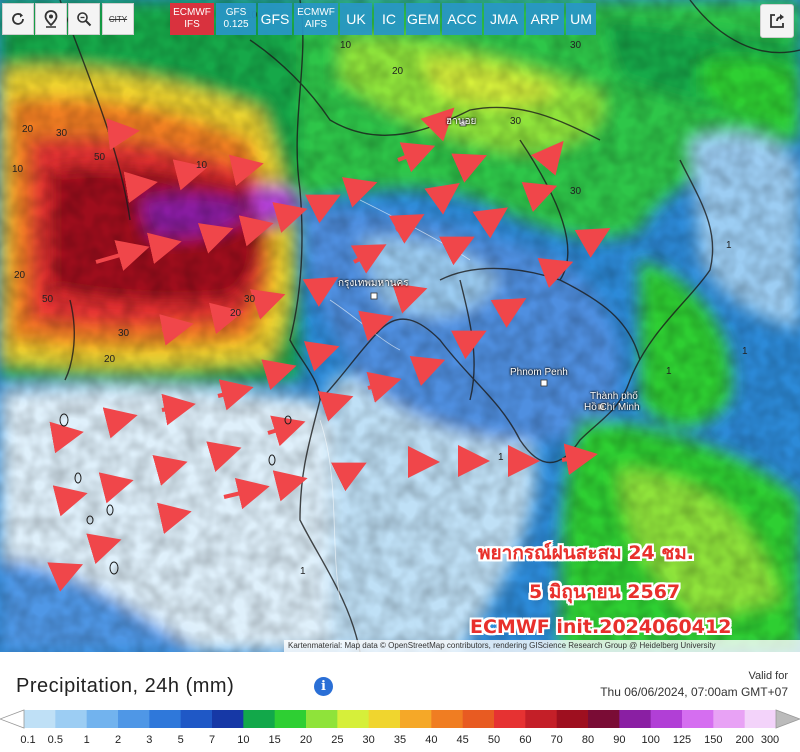  What do you see at coordinates (323, 686) in the screenshot?
I see `info-icon: i` at bounding box center [323, 686].